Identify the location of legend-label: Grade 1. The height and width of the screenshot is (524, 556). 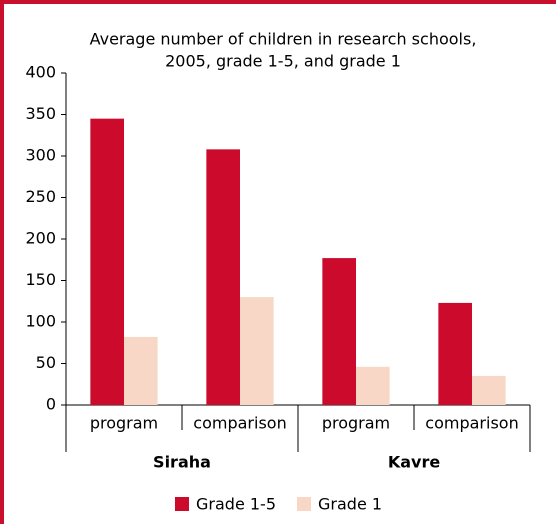
(350, 504).